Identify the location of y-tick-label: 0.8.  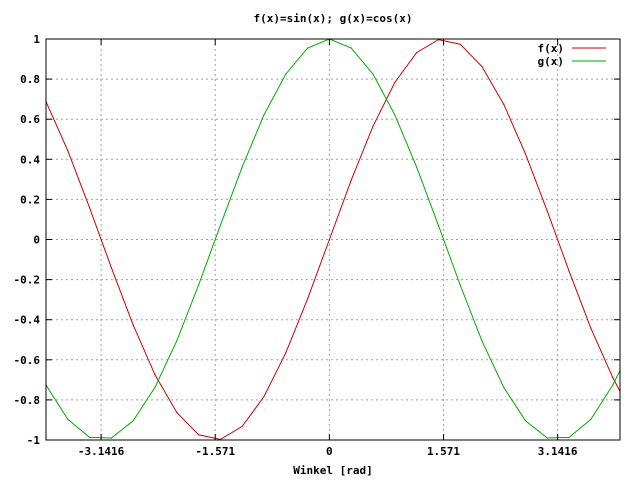
(30, 79).